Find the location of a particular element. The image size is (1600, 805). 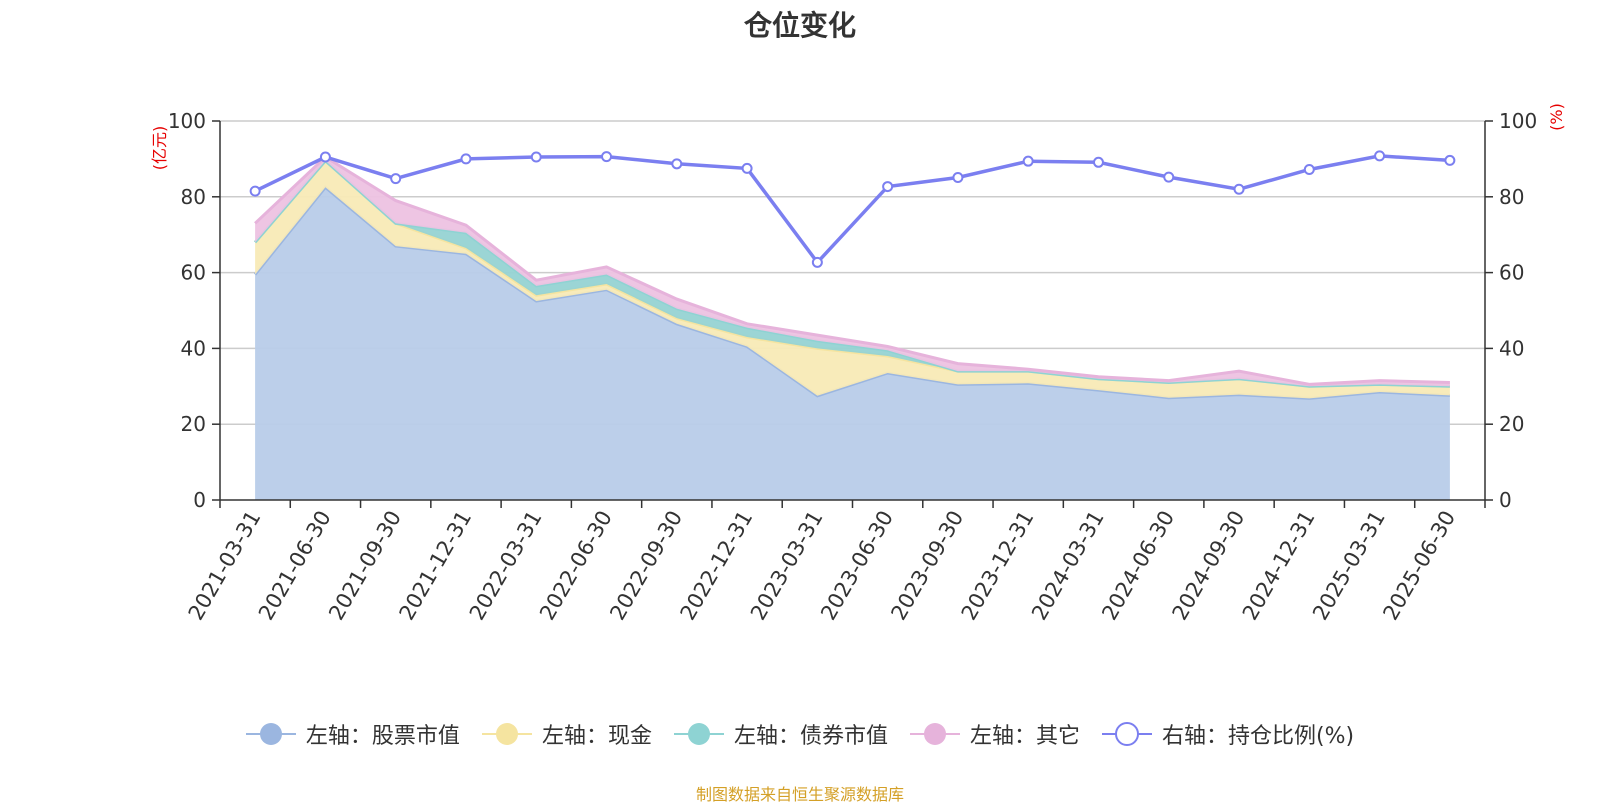

right-tick-label: 40 is located at coordinates (1511, 348).